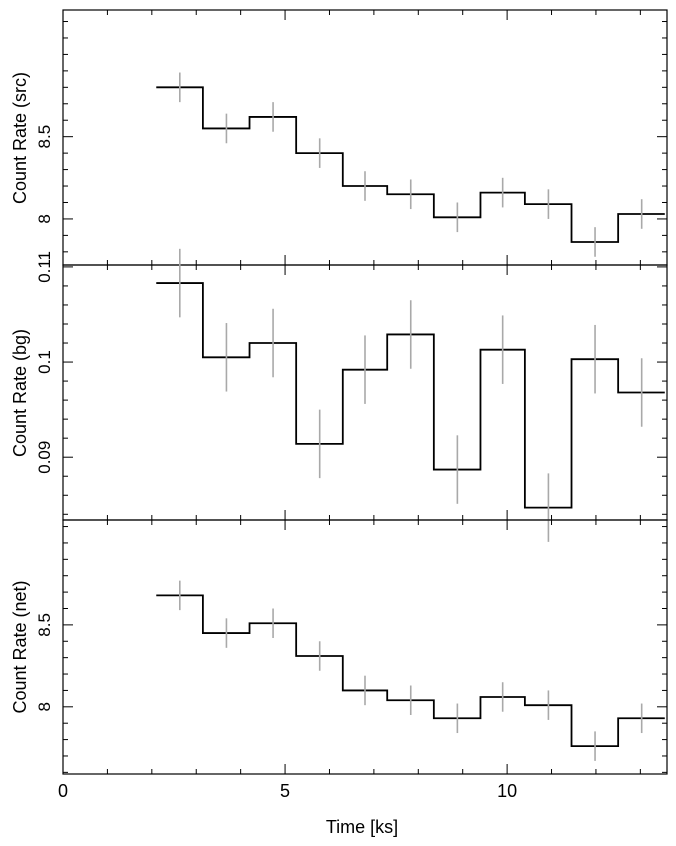 This screenshot has width=676, height=846. Describe the element at coordinates (63, 791) in the screenshot. I see `x-tick-label: 0` at that location.